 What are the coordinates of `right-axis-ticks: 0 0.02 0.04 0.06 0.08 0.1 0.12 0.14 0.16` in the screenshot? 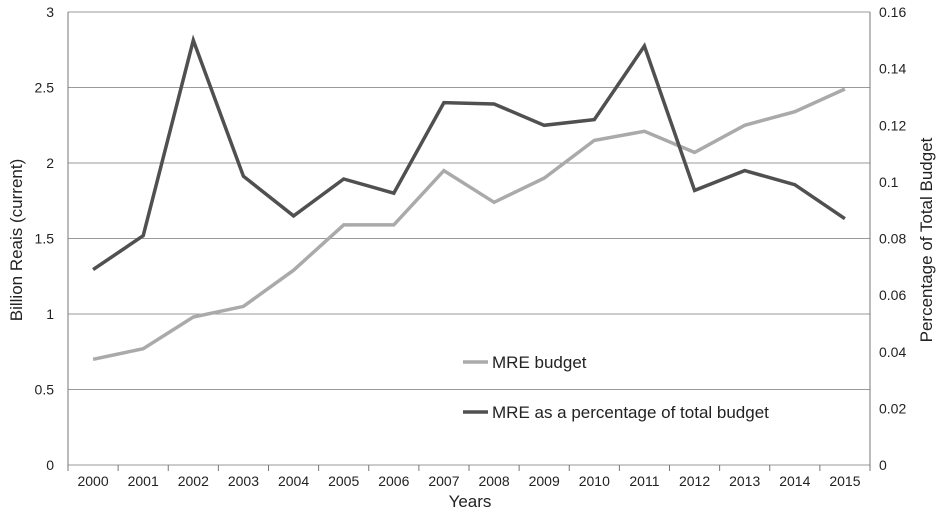 It's located at (892, 238).